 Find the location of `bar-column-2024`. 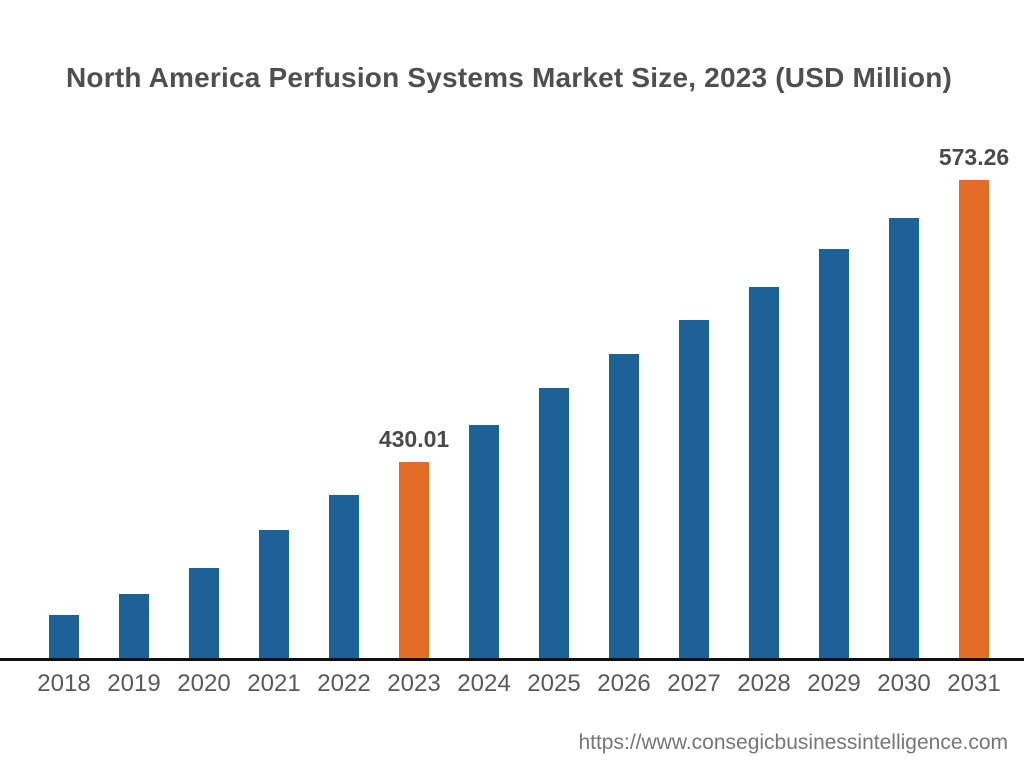

bar-column-2024 is located at coordinates (484, 419).